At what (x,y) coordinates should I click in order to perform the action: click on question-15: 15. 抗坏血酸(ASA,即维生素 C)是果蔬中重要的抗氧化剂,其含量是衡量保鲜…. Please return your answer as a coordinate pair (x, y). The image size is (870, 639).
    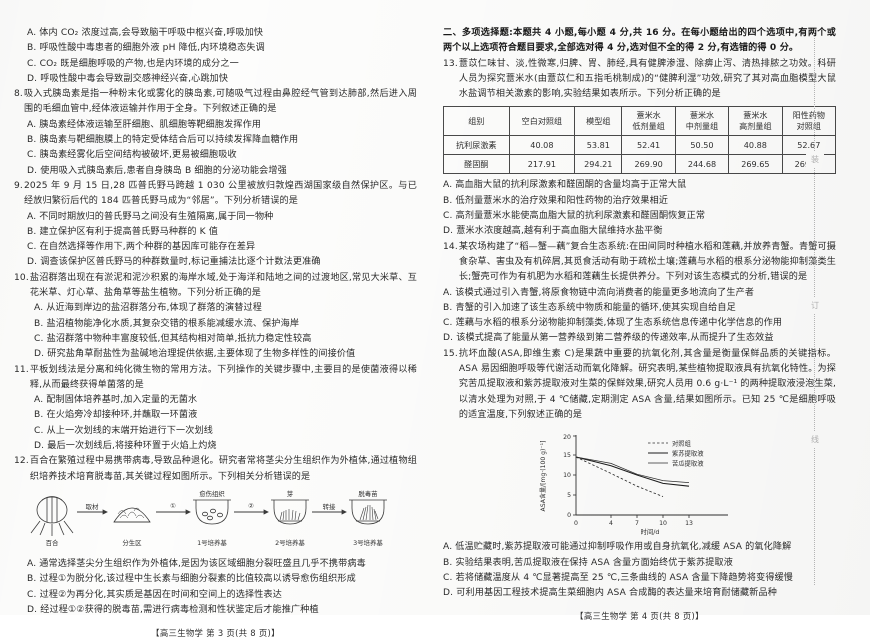
    Looking at the image, I should click on (639, 385).